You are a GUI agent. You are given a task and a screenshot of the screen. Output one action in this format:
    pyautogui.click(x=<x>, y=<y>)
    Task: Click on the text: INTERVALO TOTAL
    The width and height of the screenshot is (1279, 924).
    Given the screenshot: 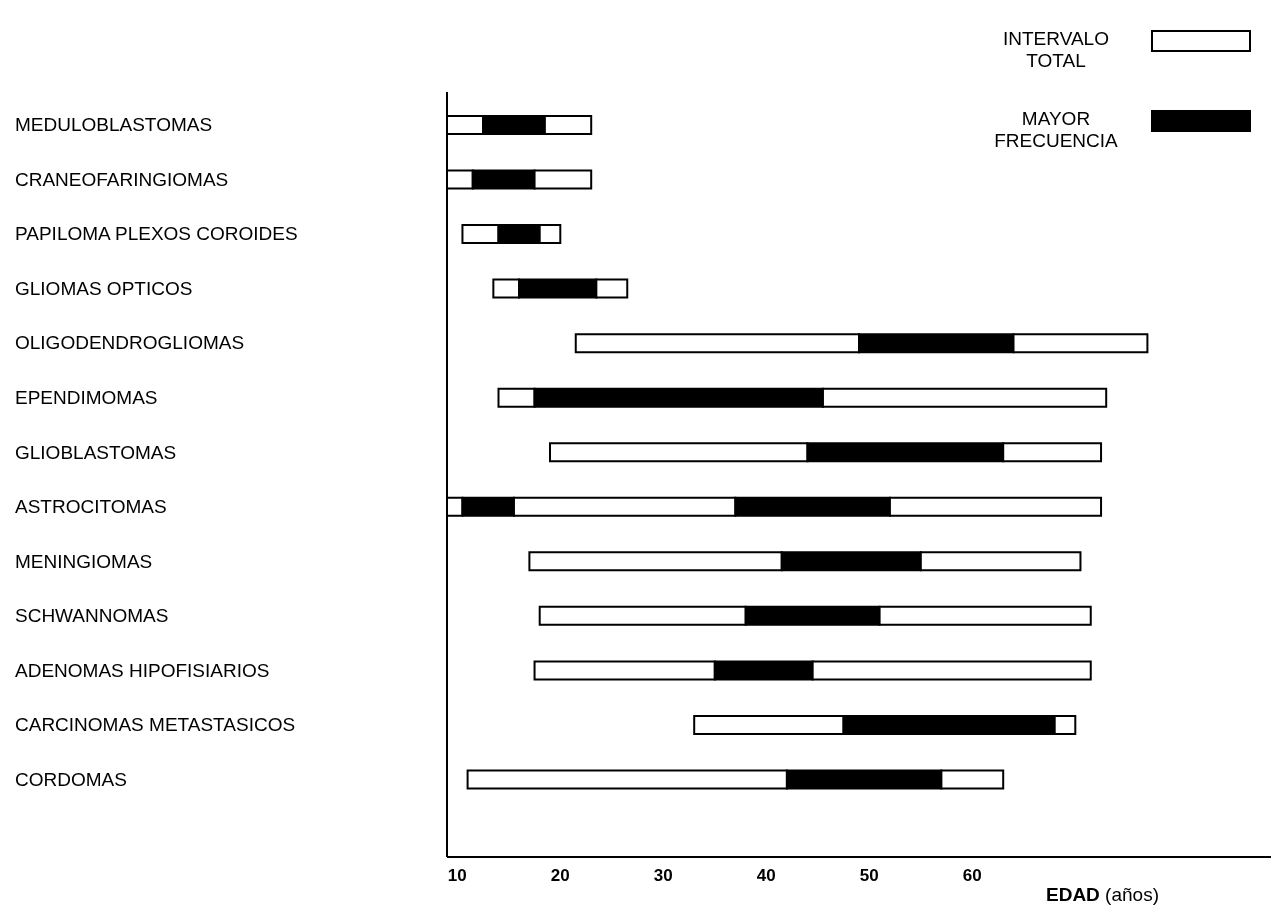 What is the action you would take?
    pyautogui.click(x=1056, y=50)
    